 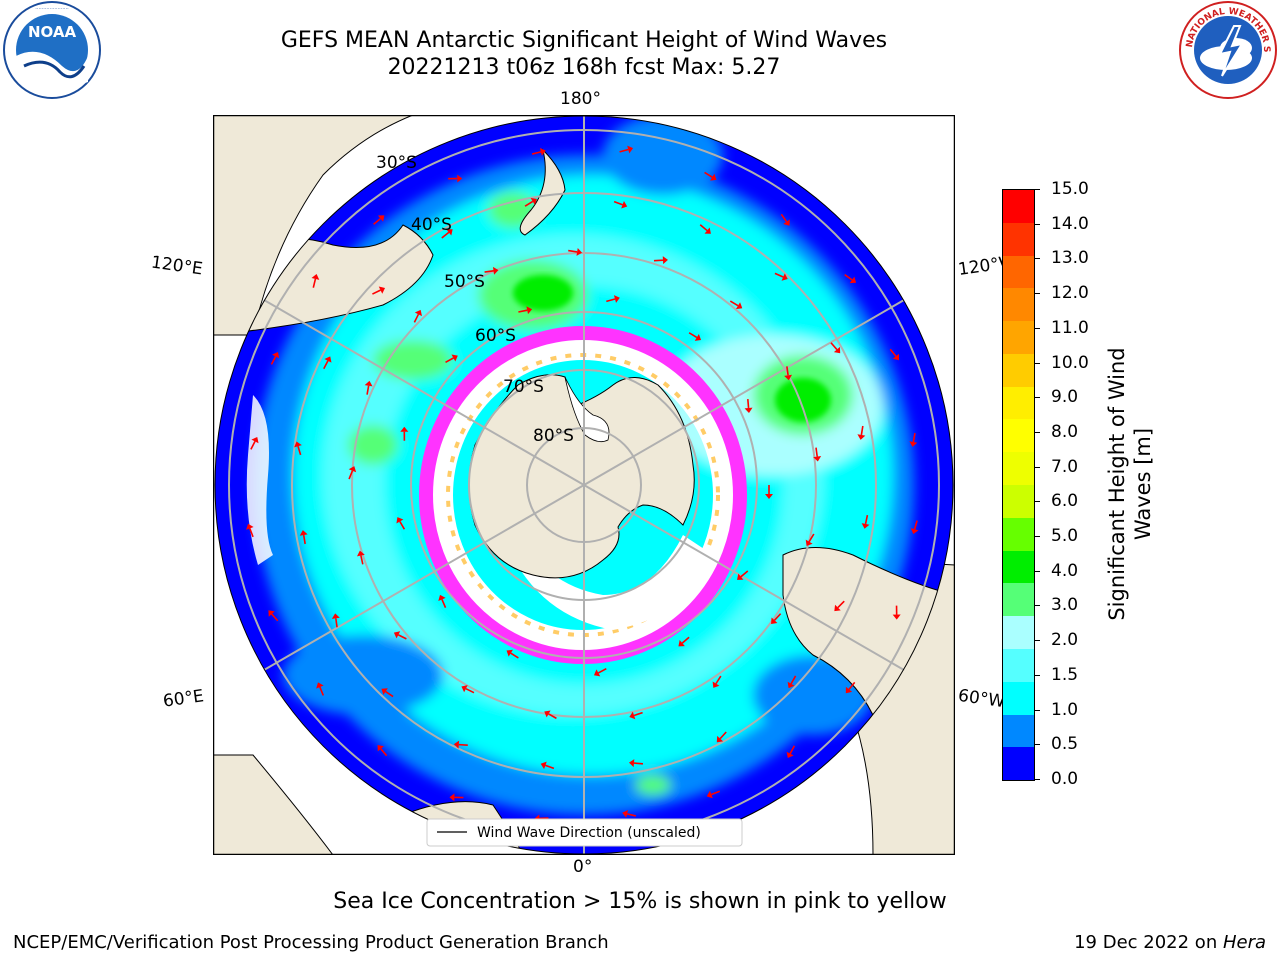 I want to click on colorbar-tick-label: 4.0, so click(x=1065, y=570).